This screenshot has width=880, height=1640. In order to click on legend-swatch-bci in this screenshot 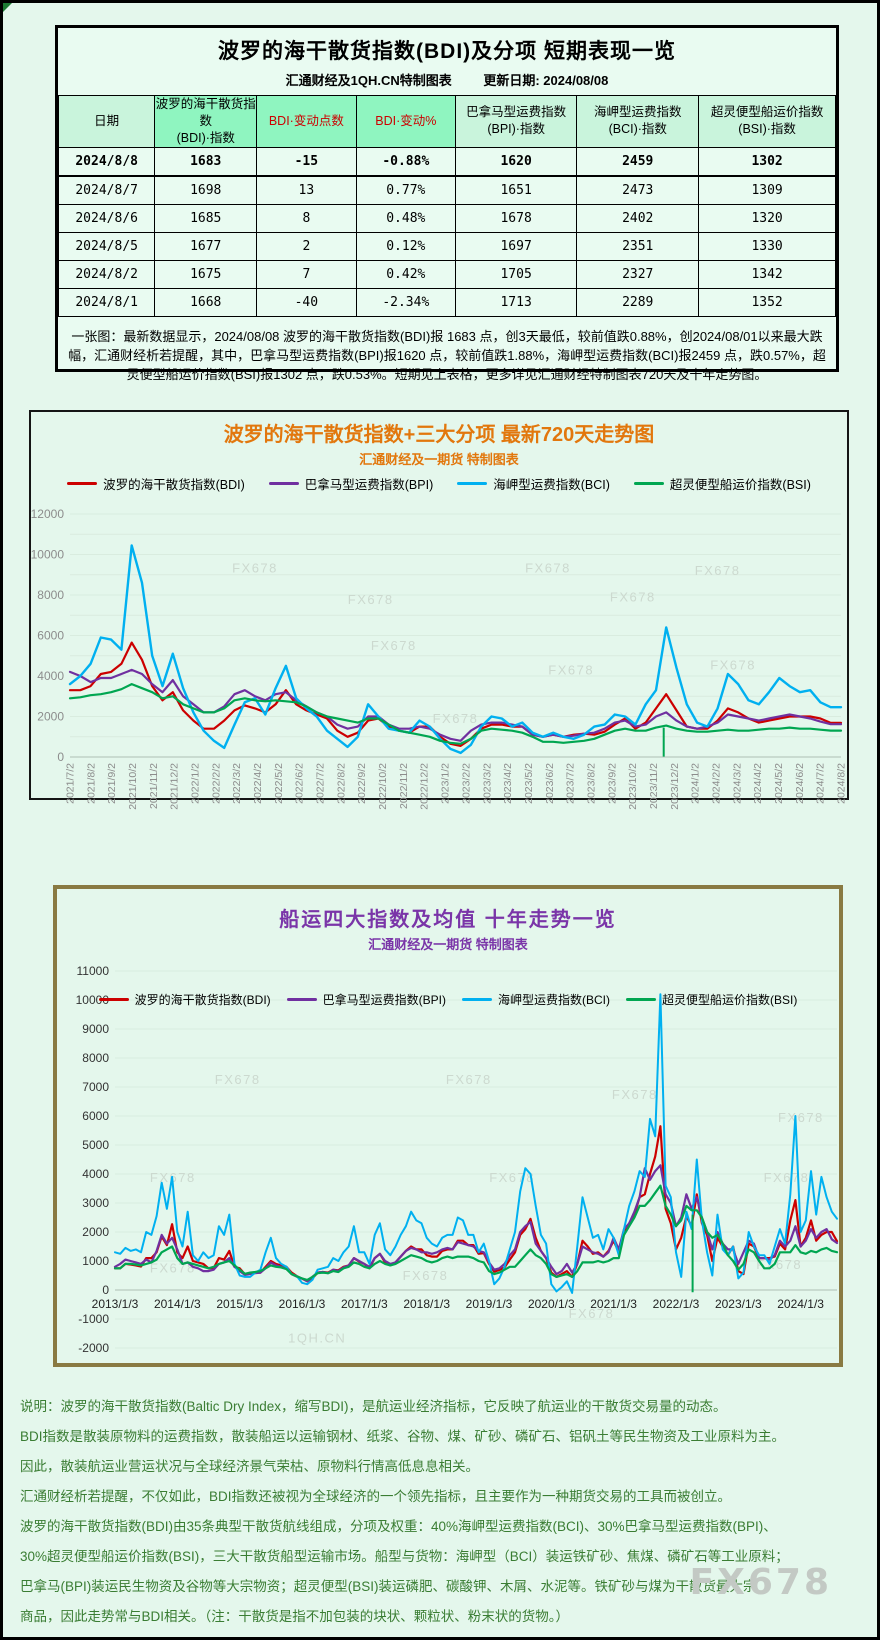, I will do `click(472, 483)`.